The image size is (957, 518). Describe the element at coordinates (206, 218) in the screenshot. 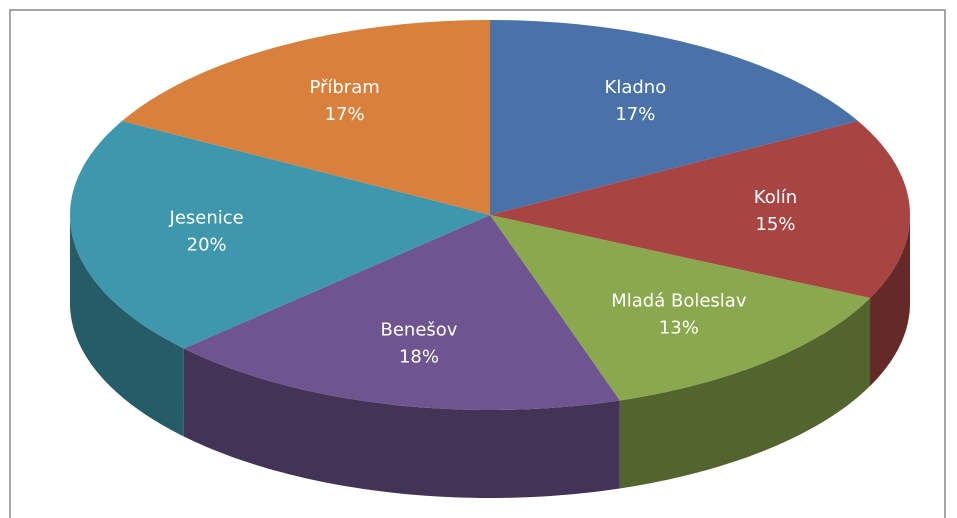

I see `slice-label: Jesenice` at that location.